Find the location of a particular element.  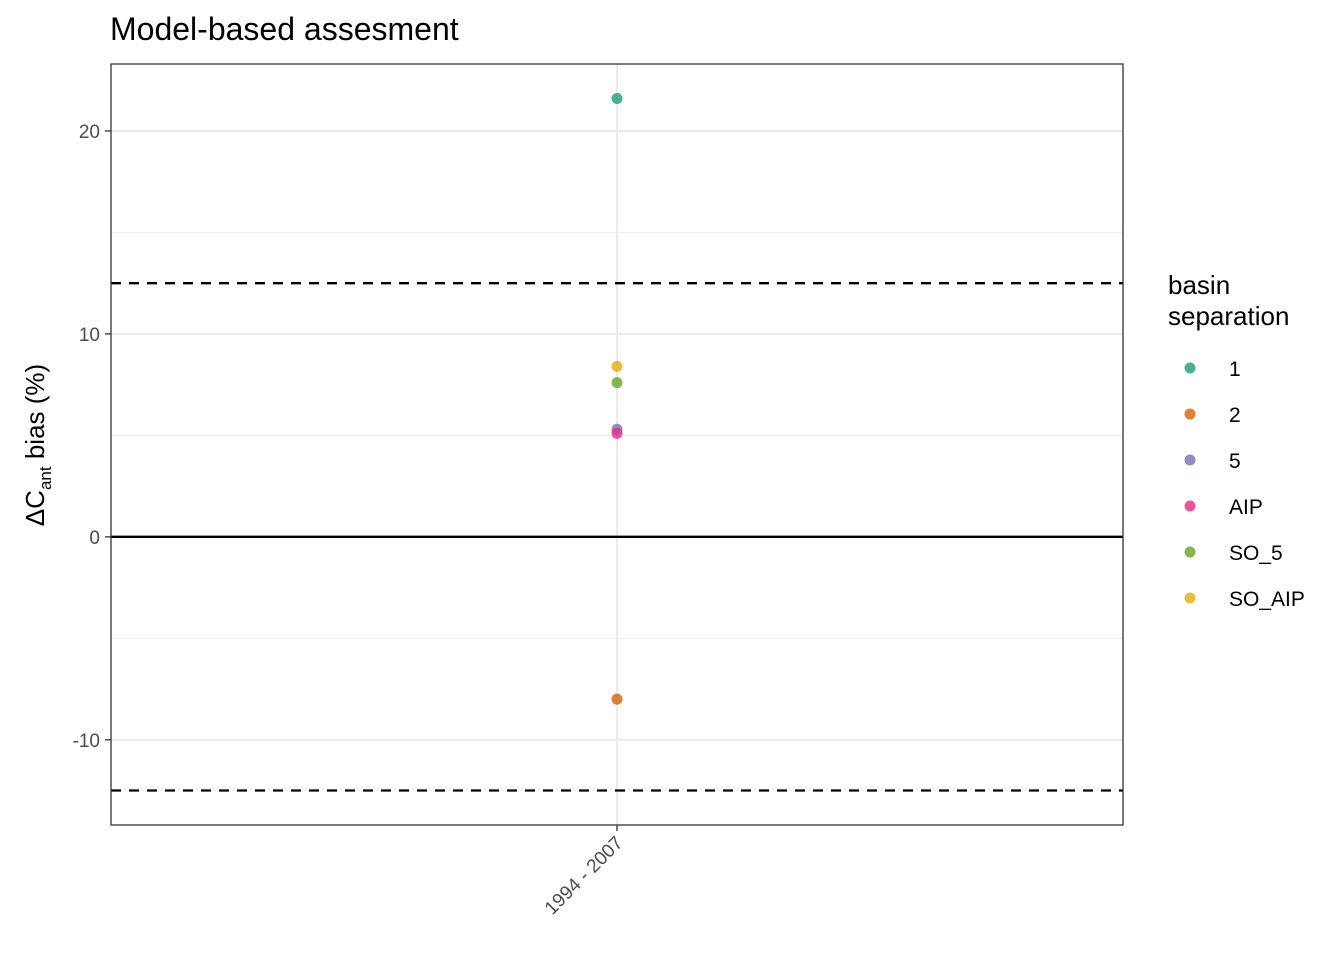

legend-title-line-1: basin is located at coordinates (1199, 285).